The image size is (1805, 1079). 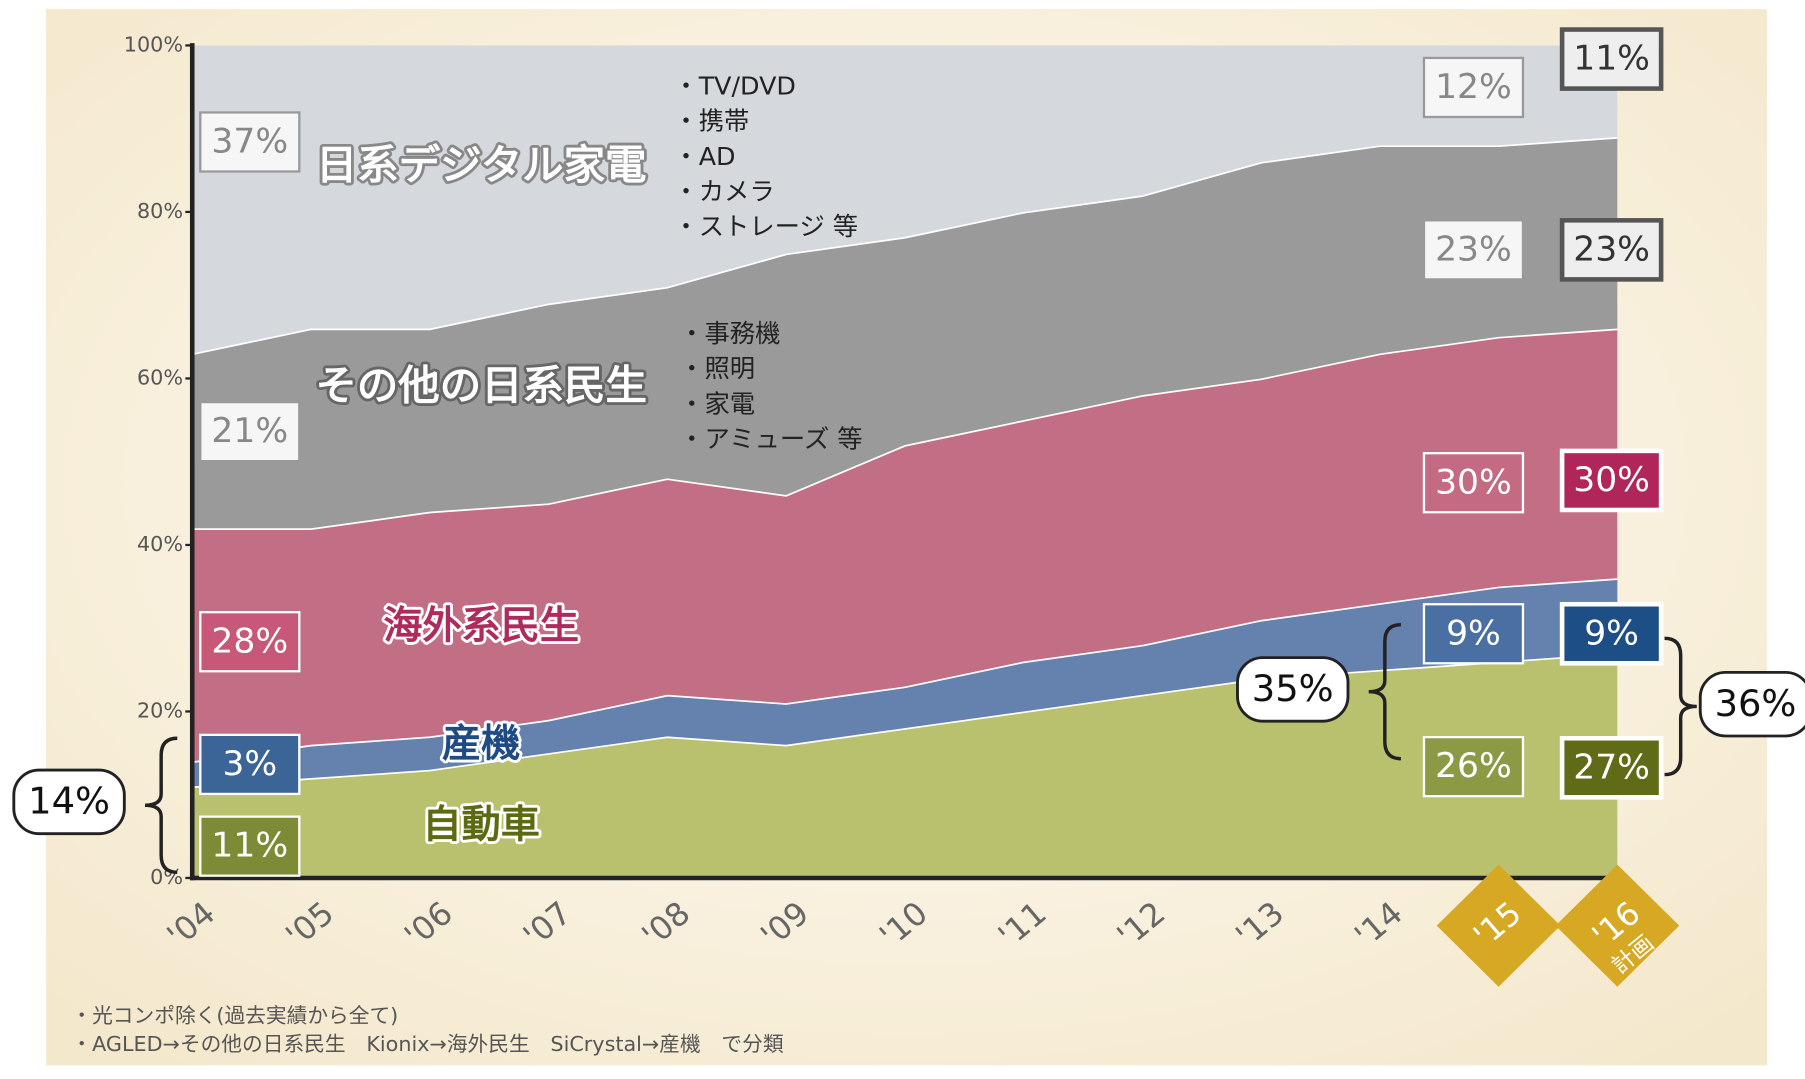 I want to click on y-tick-label: 80%, so click(x=160, y=211).